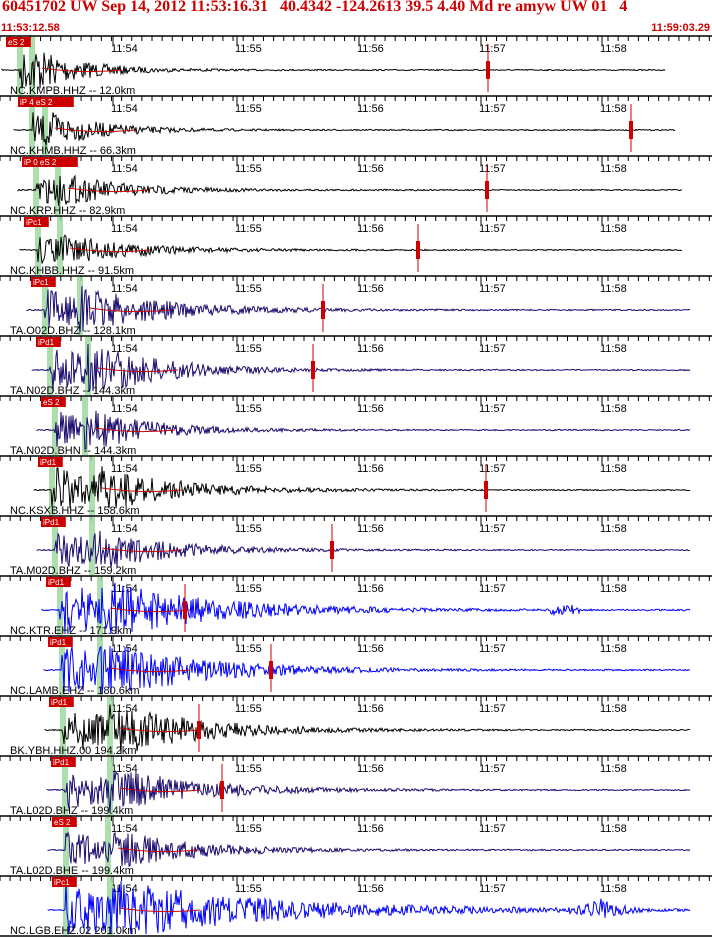  What do you see at coordinates (73, 451) in the screenshot?
I see `station-label: TA.N02D.BHN -- 144.3km` at bounding box center [73, 451].